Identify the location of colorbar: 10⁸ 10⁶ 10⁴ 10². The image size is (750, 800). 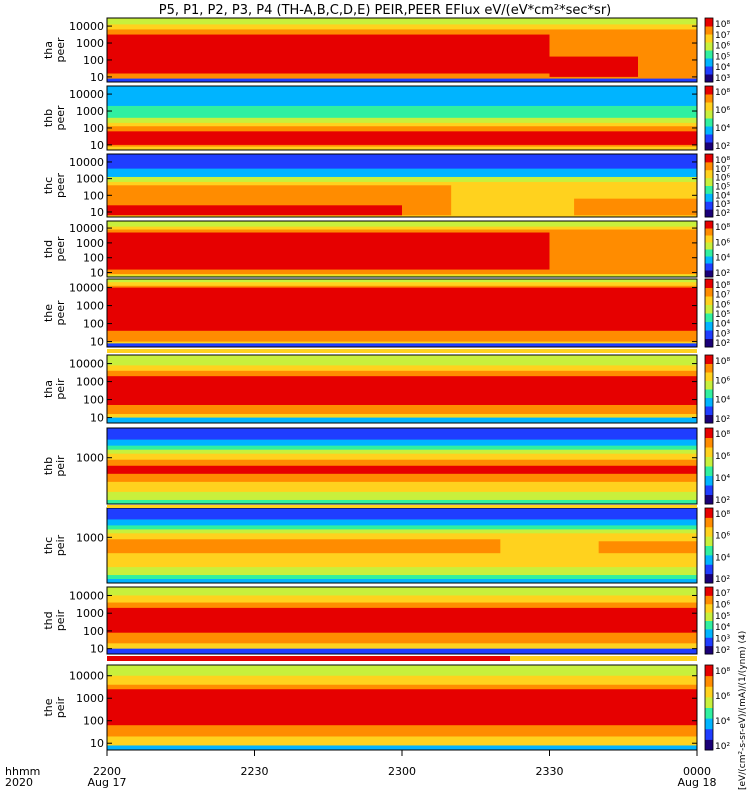
(717, 708).